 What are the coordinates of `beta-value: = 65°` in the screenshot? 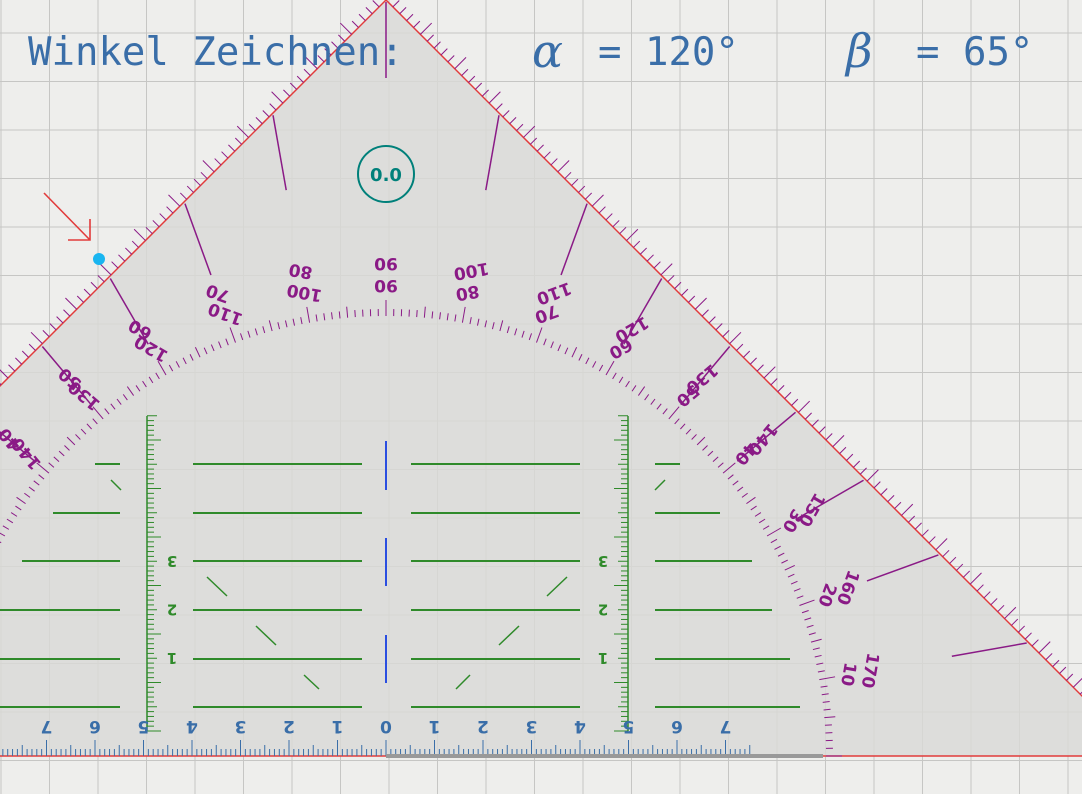 It's located at (975, 52).